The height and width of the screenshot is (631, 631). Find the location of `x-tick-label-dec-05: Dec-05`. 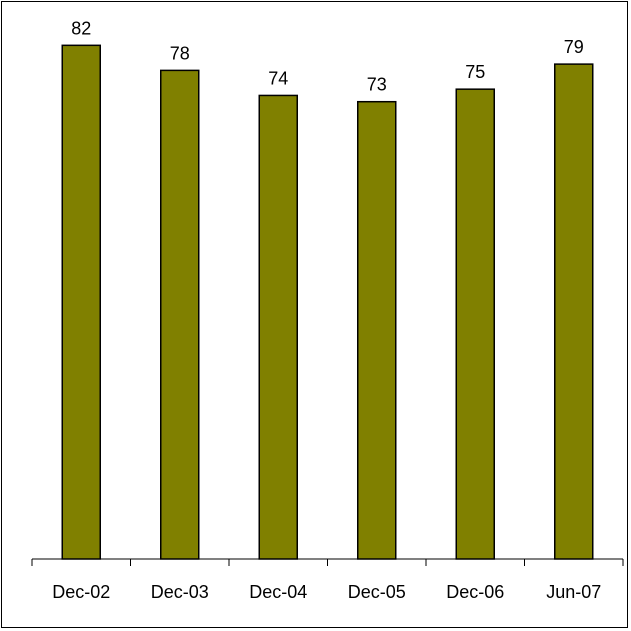

x-tick-label-dec-05: Dec-05 is located at coordinates (377, 592).